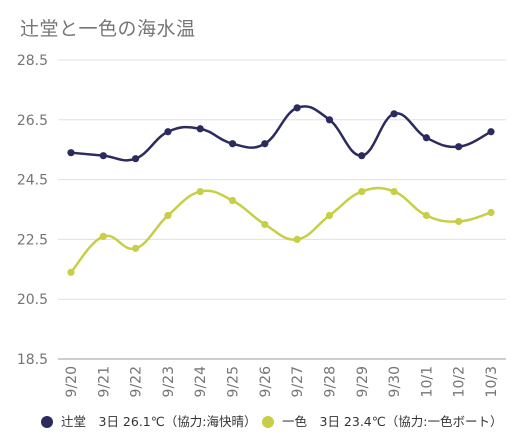 The width and height of the screenshot is (526, 448). Describe the element at coordinates (281, 133) in the screenshot. I see `series-line` at that location.